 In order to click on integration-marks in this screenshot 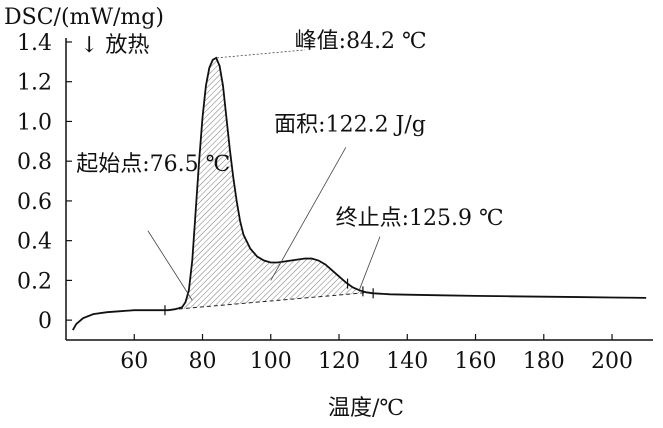, I will do `click(269, 297)`.